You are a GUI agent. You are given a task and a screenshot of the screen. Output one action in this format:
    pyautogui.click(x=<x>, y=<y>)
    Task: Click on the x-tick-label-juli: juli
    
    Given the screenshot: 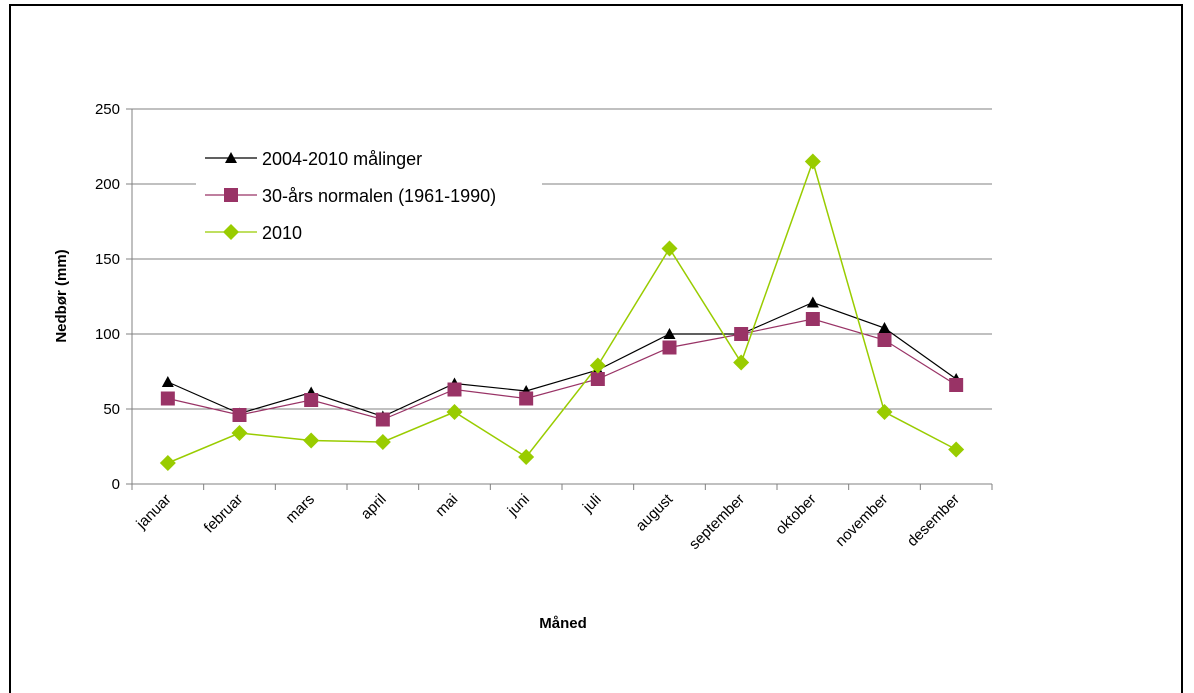 What is the action you would take?
    pyautogui.click(x=592, y=504)
    